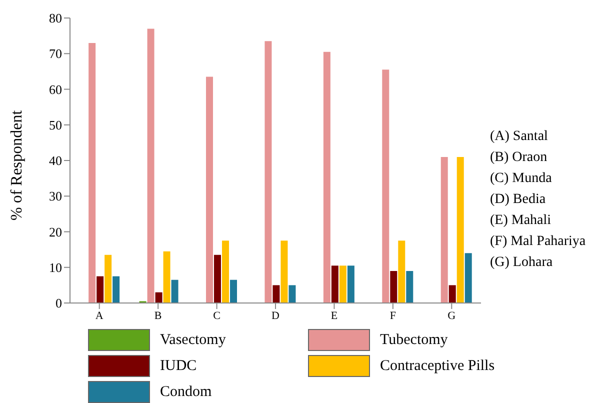  Describe the element at coordinates (521, 221) in the screenshot. I see `text: (E) Mahali` at that location.